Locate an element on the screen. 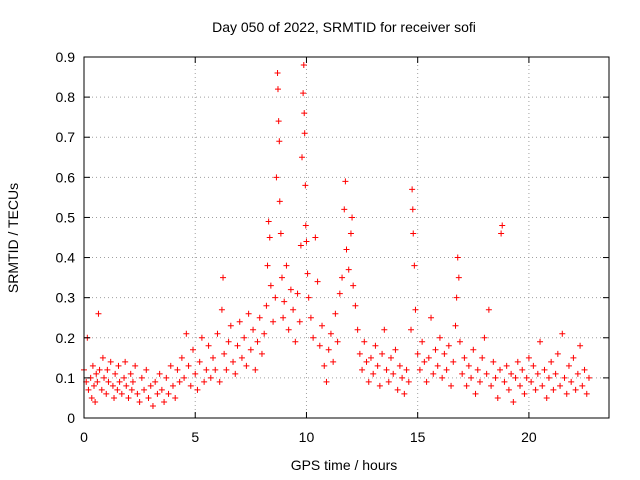  x-tick-label: 20 is located at coordinates (529, 437).